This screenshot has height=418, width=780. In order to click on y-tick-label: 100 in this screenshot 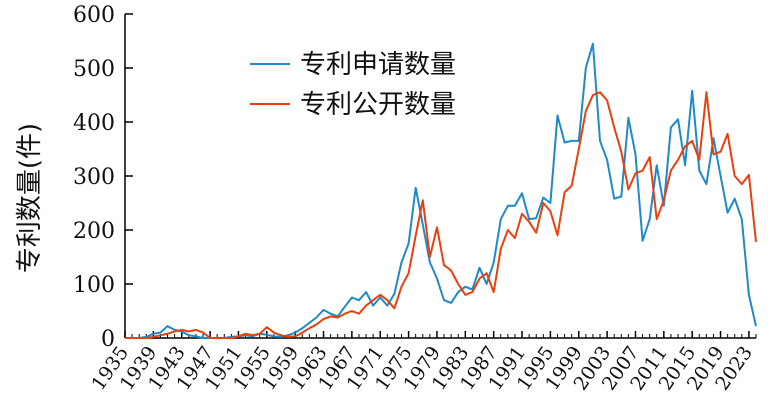, I will do `click(94, 285)`.